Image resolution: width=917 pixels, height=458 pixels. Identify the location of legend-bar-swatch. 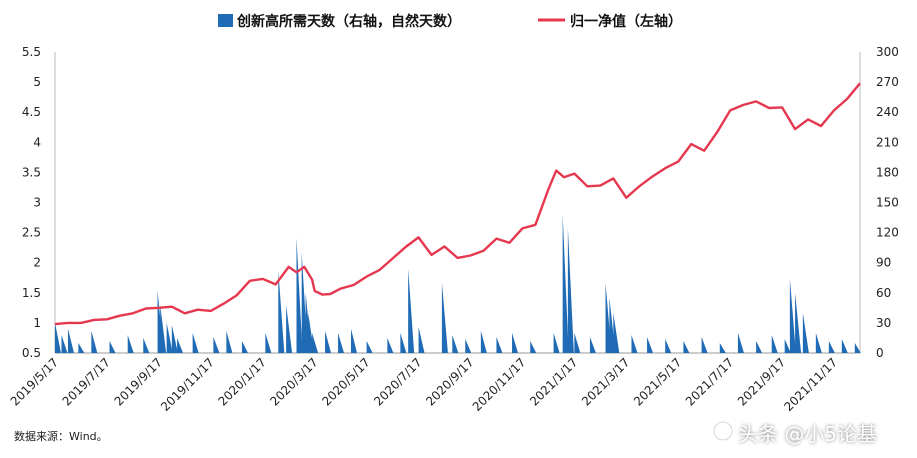
(225, 20).